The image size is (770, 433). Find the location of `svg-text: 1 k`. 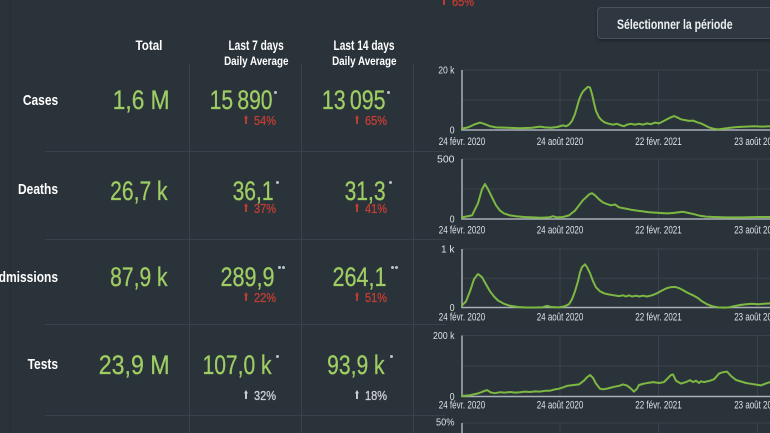

svg-text: 1 k is located at coordinates (448, 249).